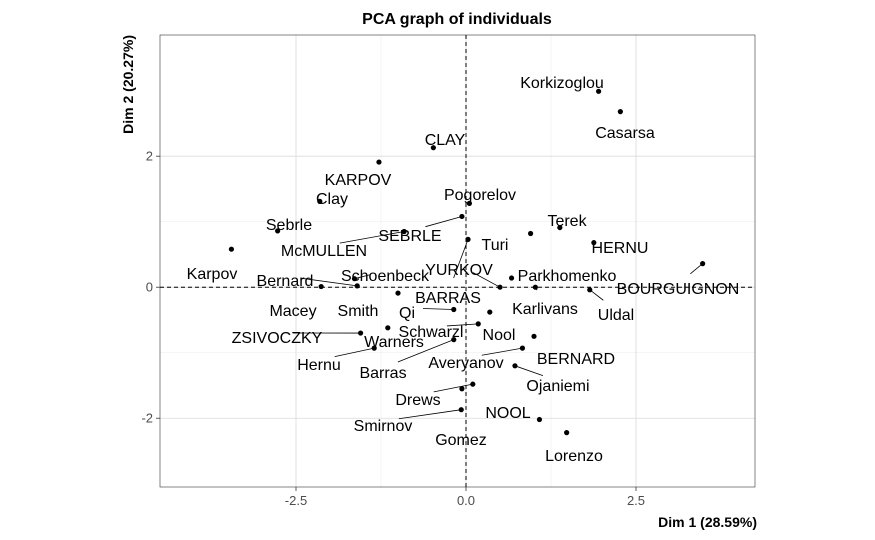 This screenshot has width=875, height=540. Describe the element at coordinates (407, 313) in the screenshot. I see `point-label: Qi` at that location.